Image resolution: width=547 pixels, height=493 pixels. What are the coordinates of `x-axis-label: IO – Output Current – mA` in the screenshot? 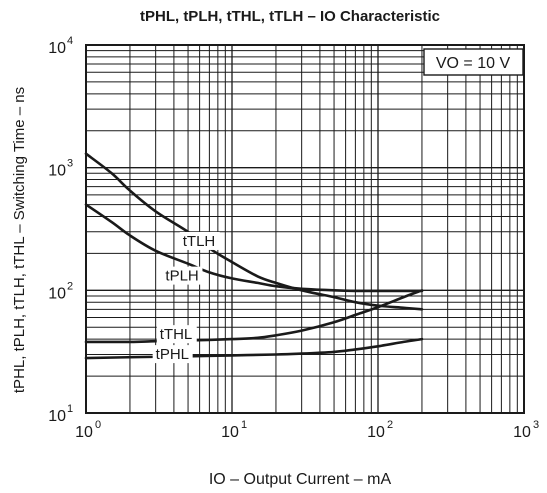 It's located at (300, 479).